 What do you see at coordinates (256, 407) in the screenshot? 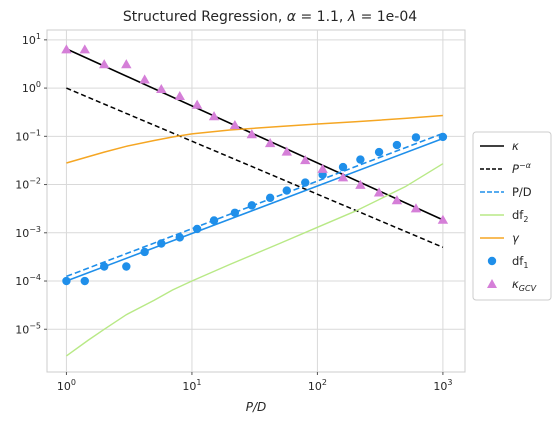
I see `x-axis-title: P/D` at bounding box center [256, 407].